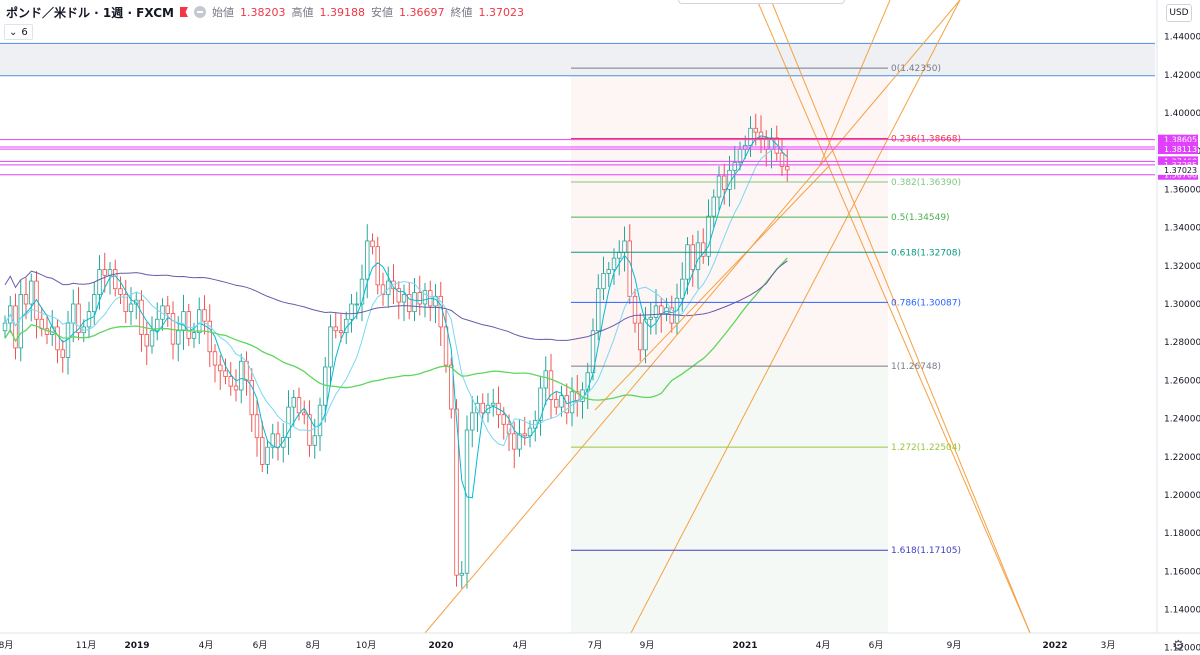 This screenshot has height=655, width=1200. I want to click on low-label: 安値, so click(381, 12).